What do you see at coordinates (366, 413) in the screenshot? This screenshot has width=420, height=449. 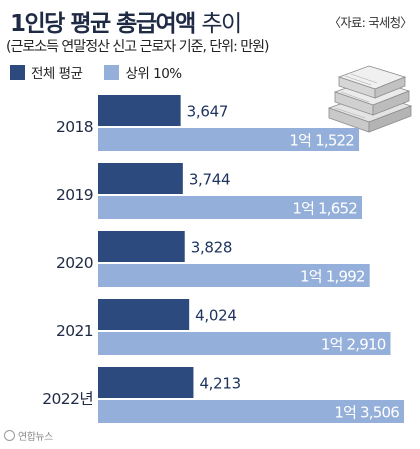 I see `bar-label-top10-4: 1억 3,506` at bounding box center [366, 413].